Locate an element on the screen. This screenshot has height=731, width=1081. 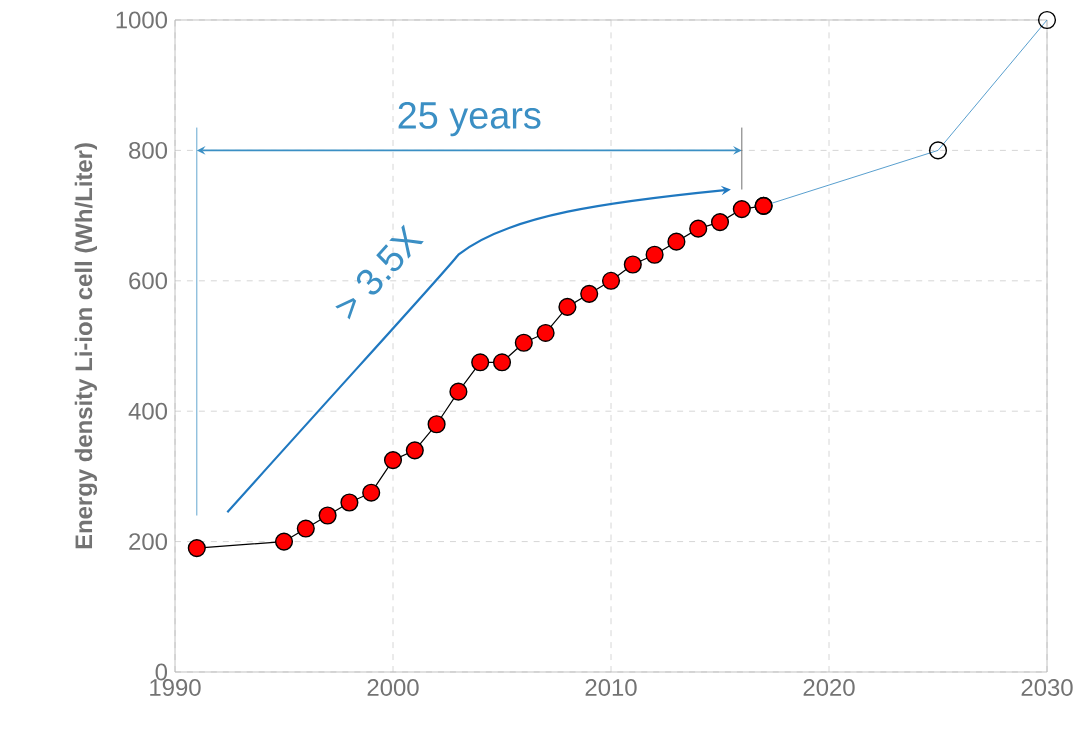
annotation: 25 years is located at coordinates (469, 119).